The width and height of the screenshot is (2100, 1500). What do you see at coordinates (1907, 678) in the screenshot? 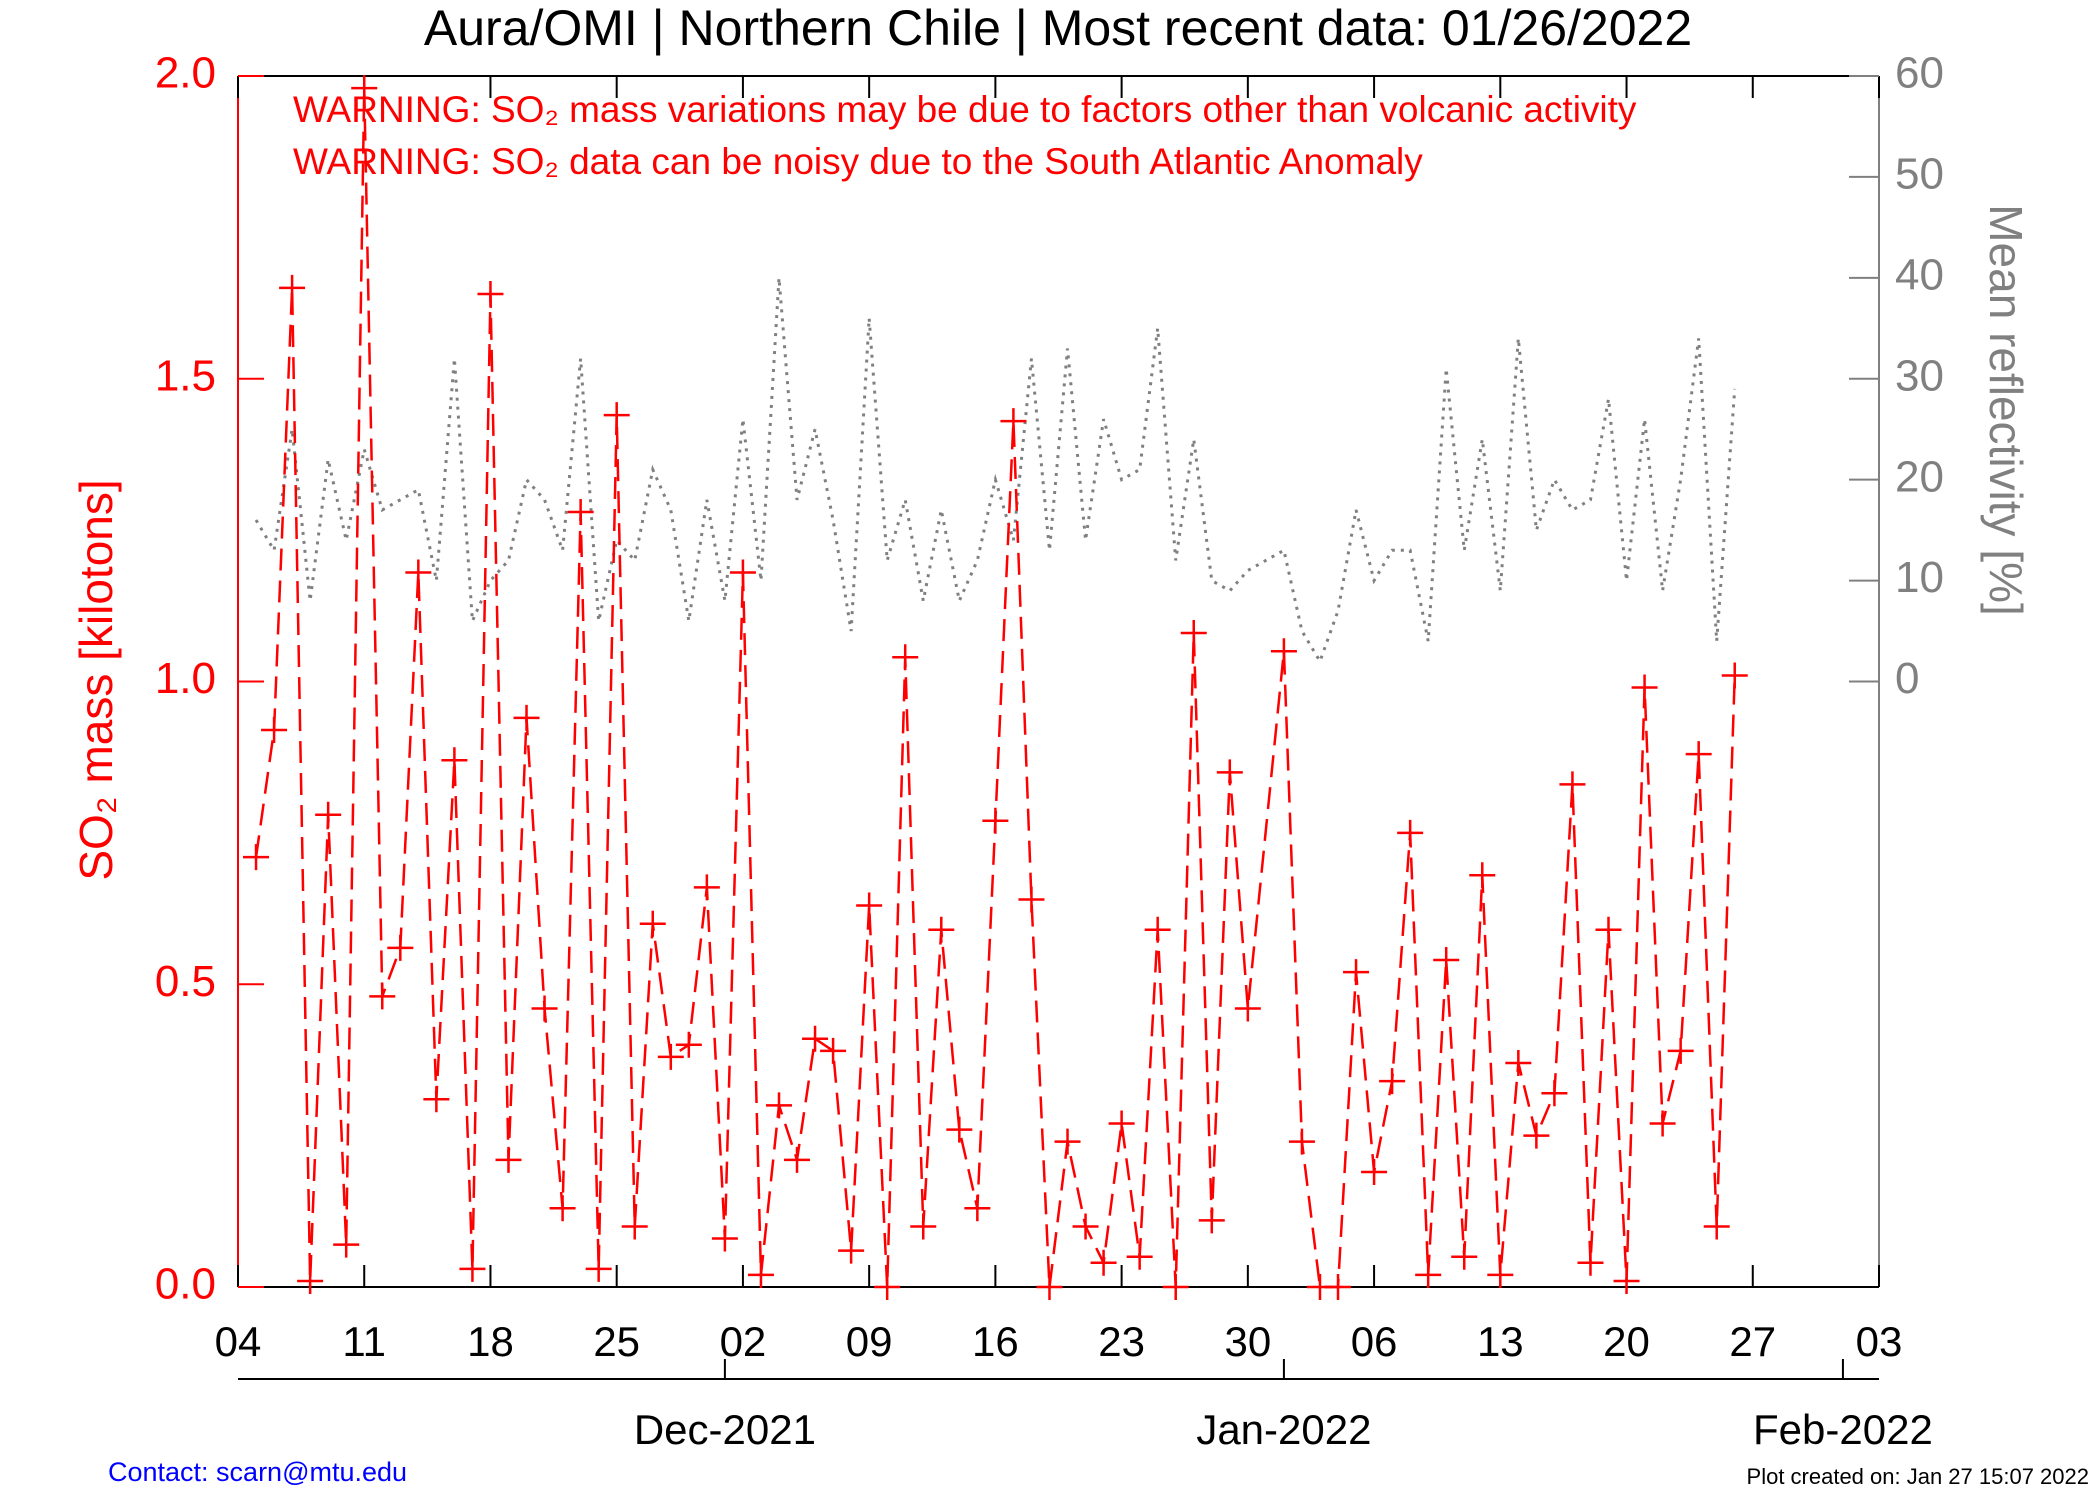
I see `y2-tick-label: 0` at bounding box center [1907, 678].